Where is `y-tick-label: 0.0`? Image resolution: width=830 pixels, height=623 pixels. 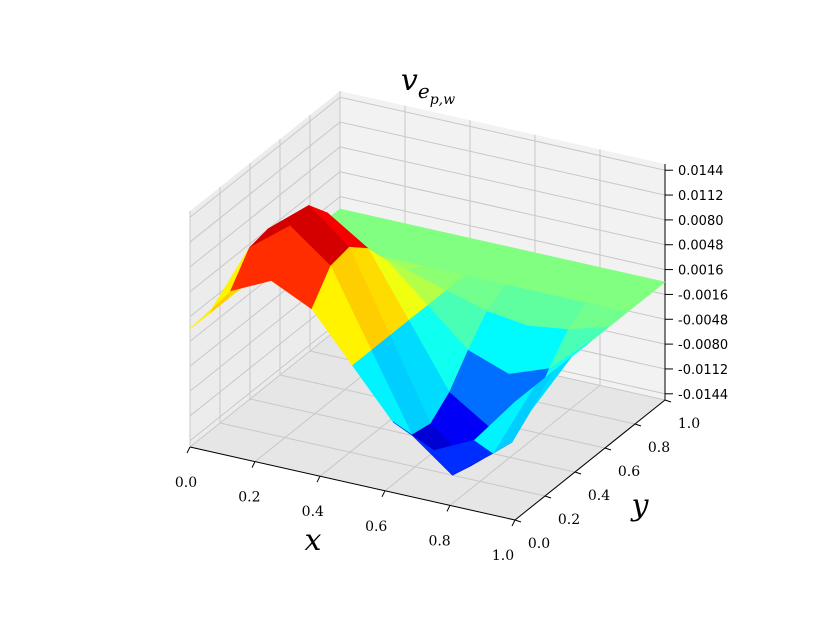
y-tick-label: 0.0 is located at coordinates (539, 544).